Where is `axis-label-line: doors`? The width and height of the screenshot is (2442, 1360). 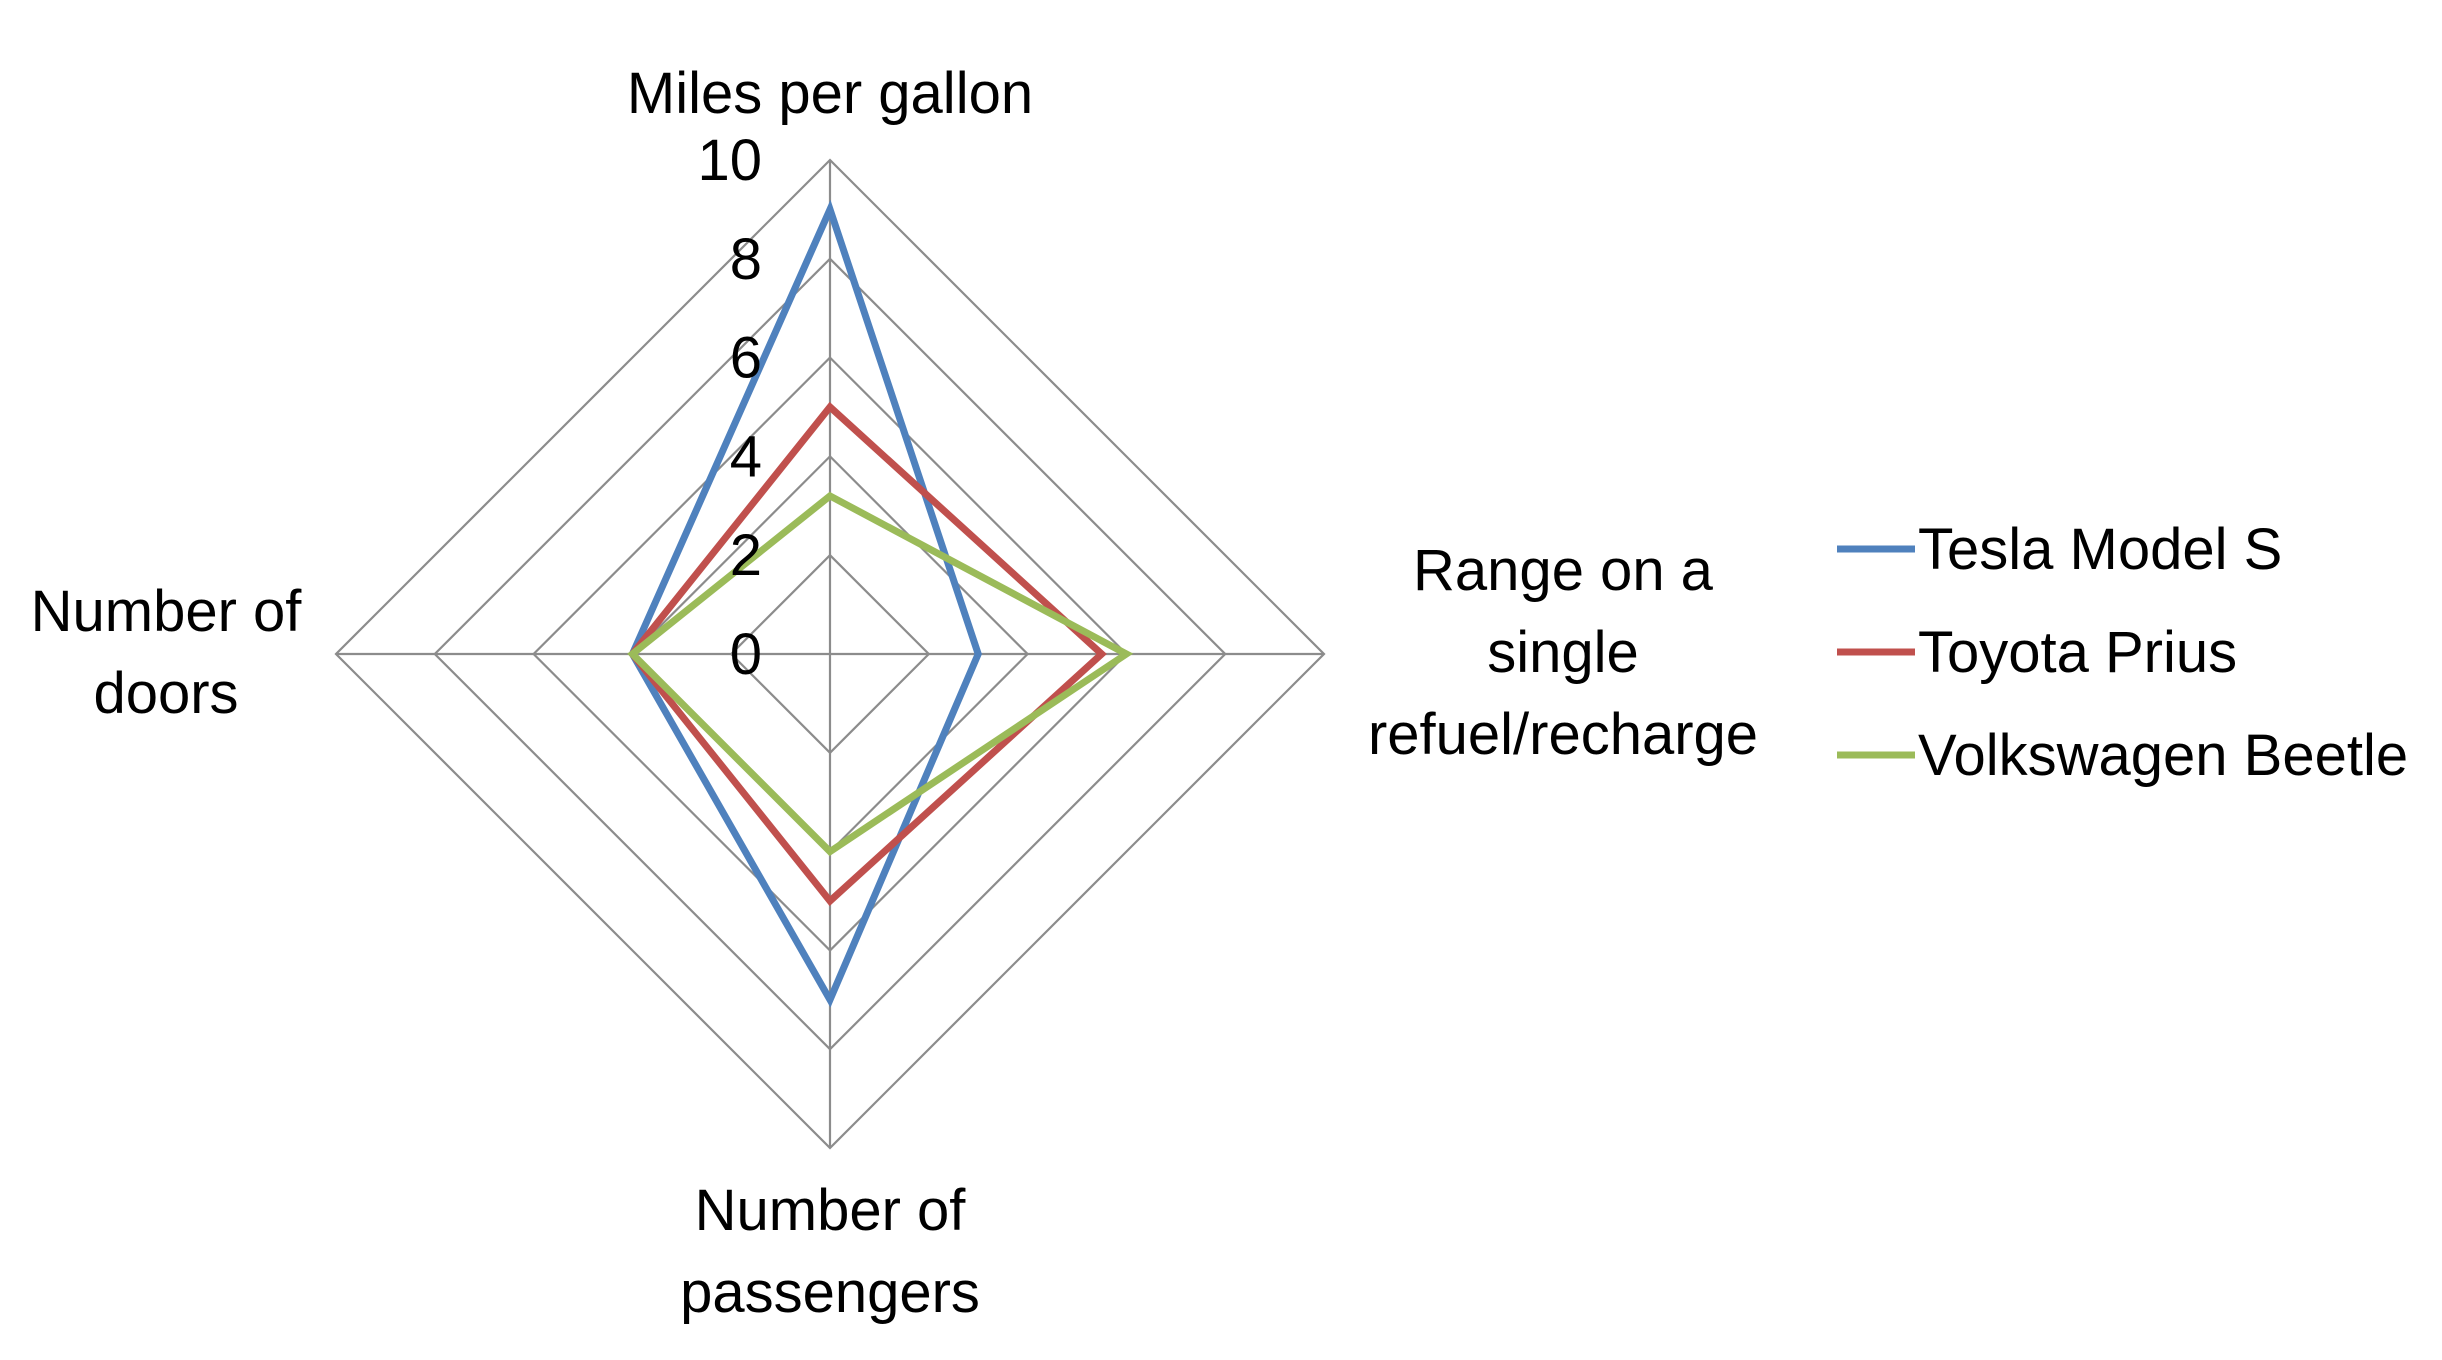 axis-label-line: doors is located at coordinates (165, 693).